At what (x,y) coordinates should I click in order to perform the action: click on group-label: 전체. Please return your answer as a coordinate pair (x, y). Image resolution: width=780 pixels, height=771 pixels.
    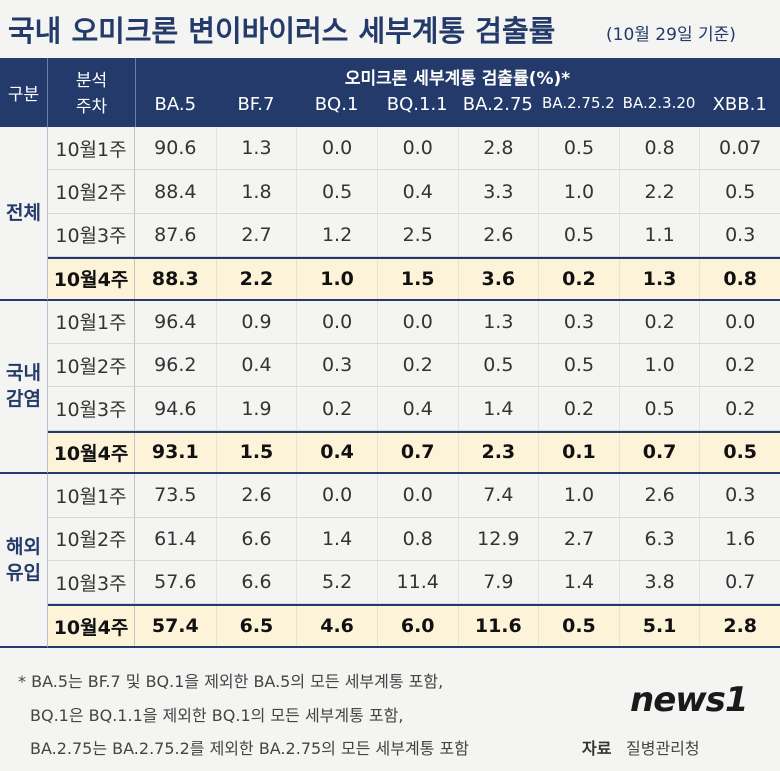
    Looking at the image, I should click on (24, 214).